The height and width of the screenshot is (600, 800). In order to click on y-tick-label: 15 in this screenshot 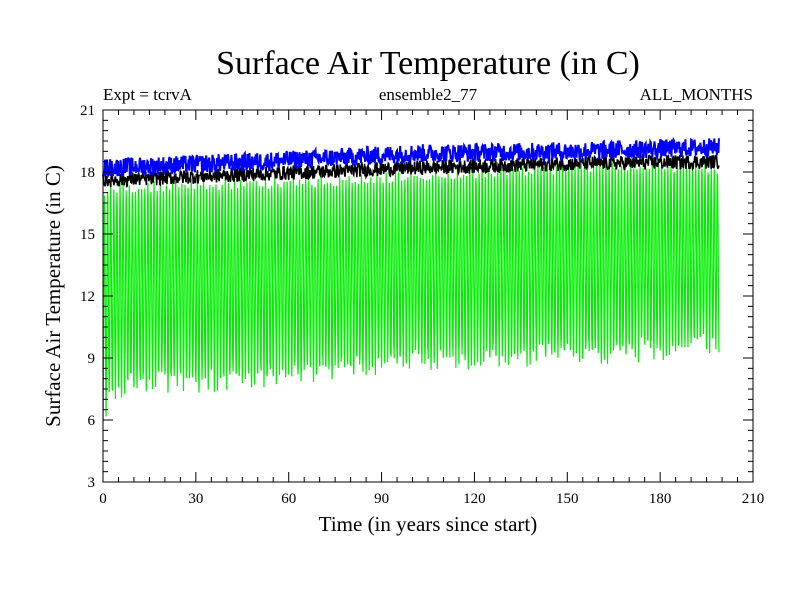, I will do `click(87, 235)`.